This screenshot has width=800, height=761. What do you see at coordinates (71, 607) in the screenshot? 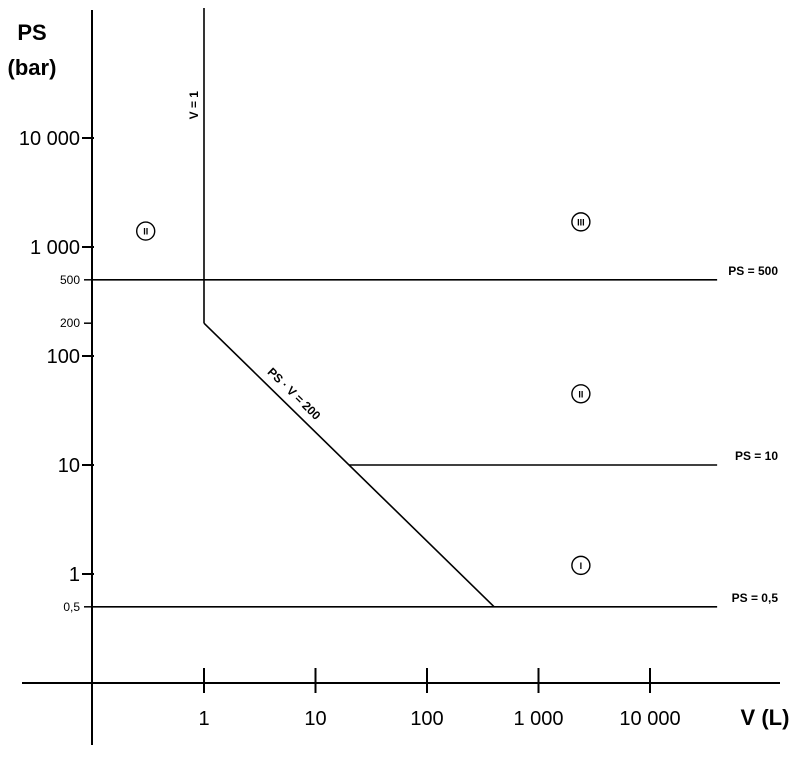
I see `y-minor-tick-label: 0,5` at bounding box center [71, 607].